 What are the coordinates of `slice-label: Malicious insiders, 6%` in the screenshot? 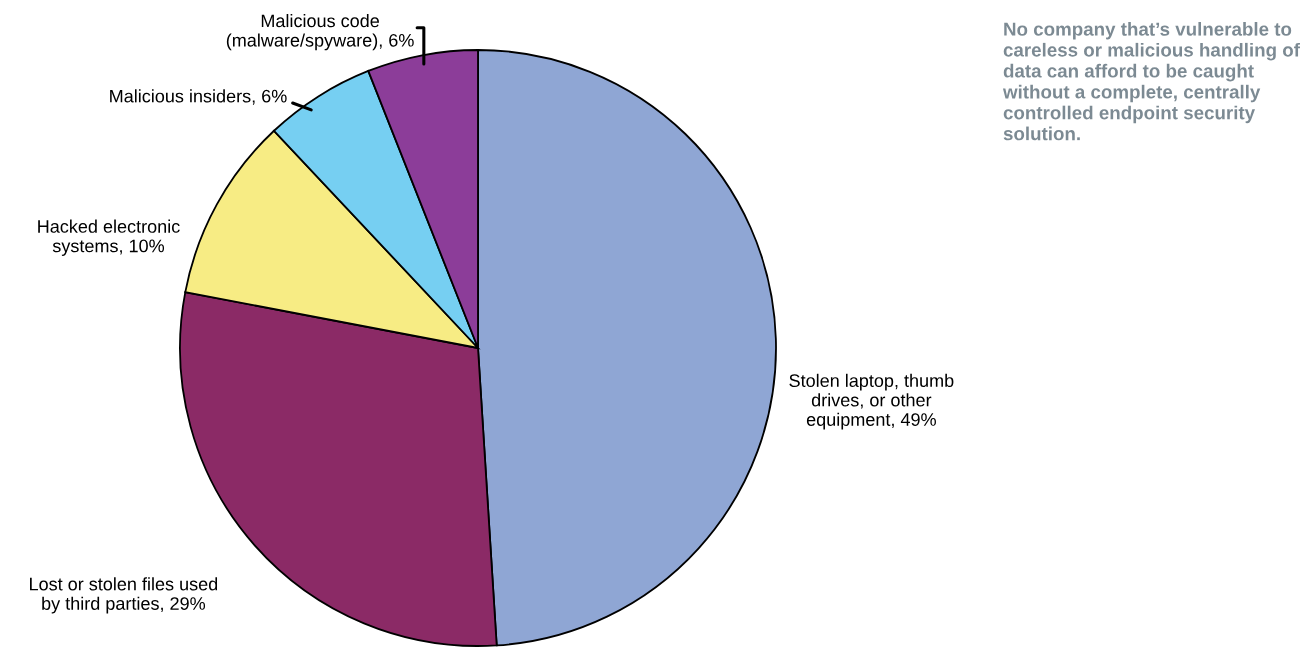 It's located at (198, 97).